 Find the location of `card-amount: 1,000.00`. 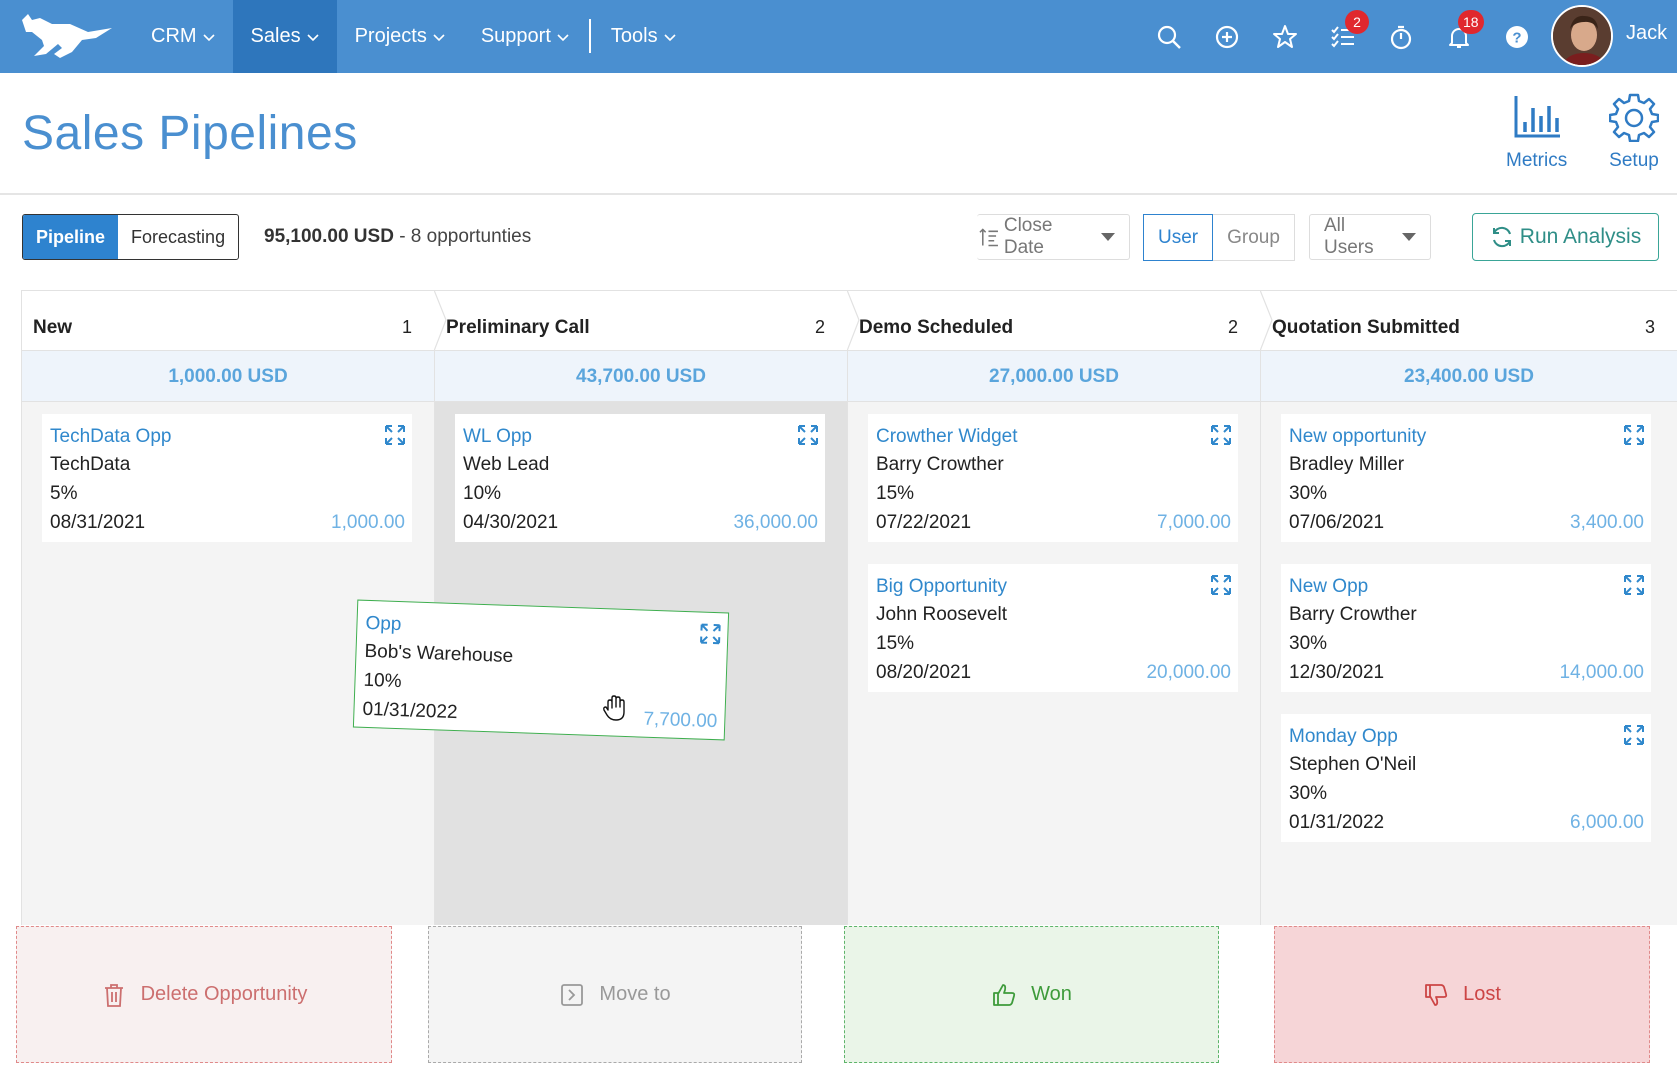

card-amount: 1,000.00 is located at coordinates (368, 522).